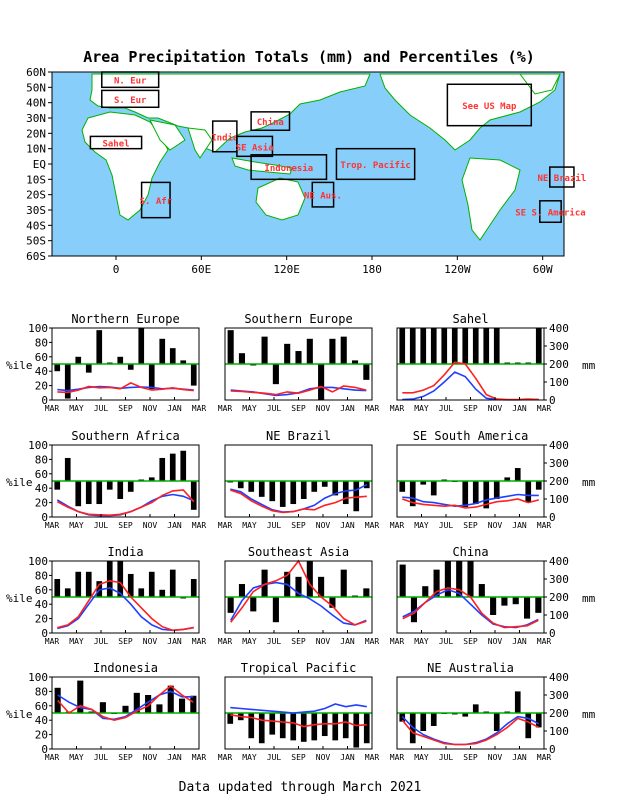  Describe the element at coordinates (125, 668) in the screenshot. I see `panel-title: Indonesia` at that location.